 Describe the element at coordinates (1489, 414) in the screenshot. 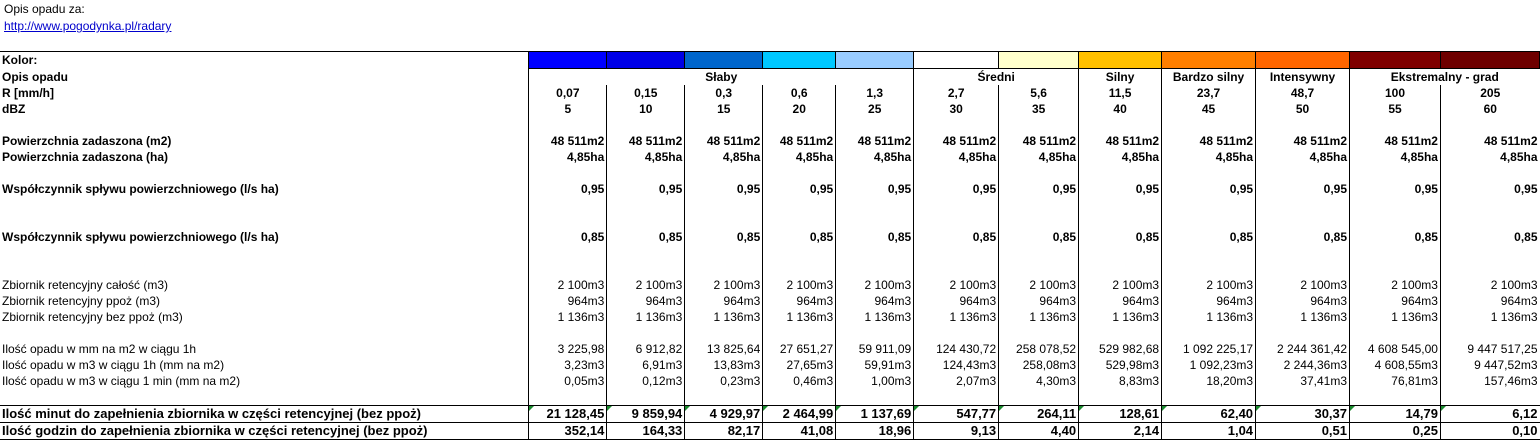

I see `value-cell: 6,12` at that location.